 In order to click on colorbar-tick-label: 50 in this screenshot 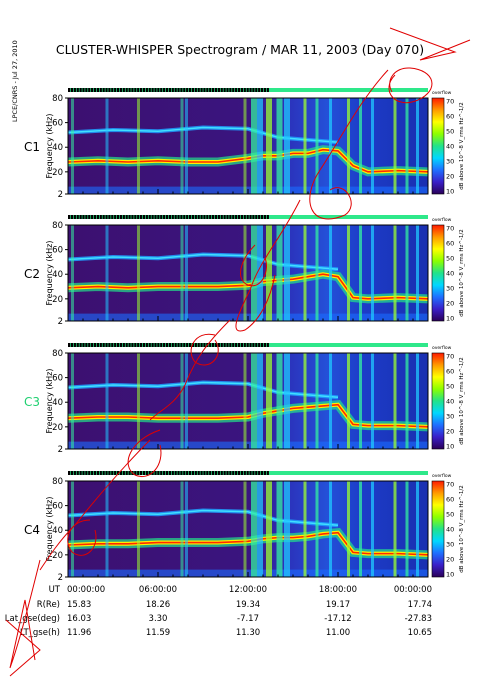, I will do `click(450, 132)`.